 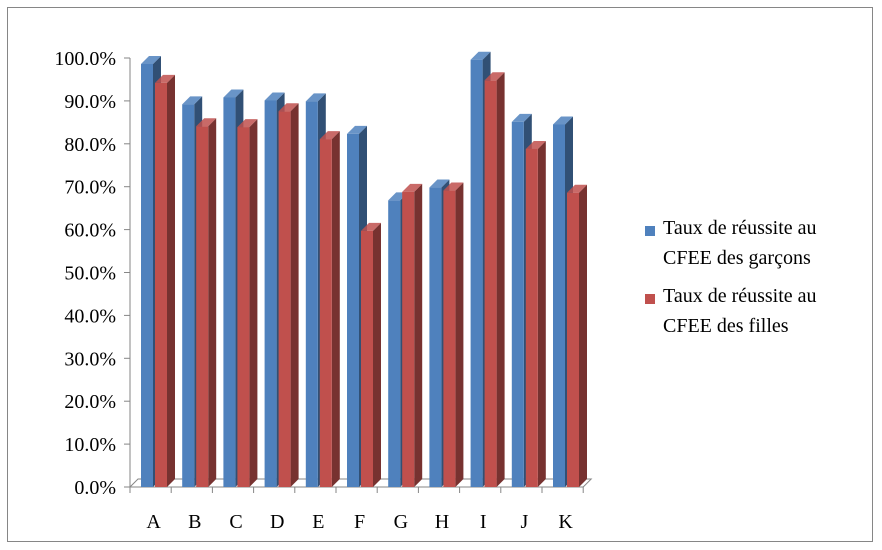 What do you see at coordinates (401, 522) in the screenshot?
I see `x-tick-label: G` at bounding box center [401, 522].